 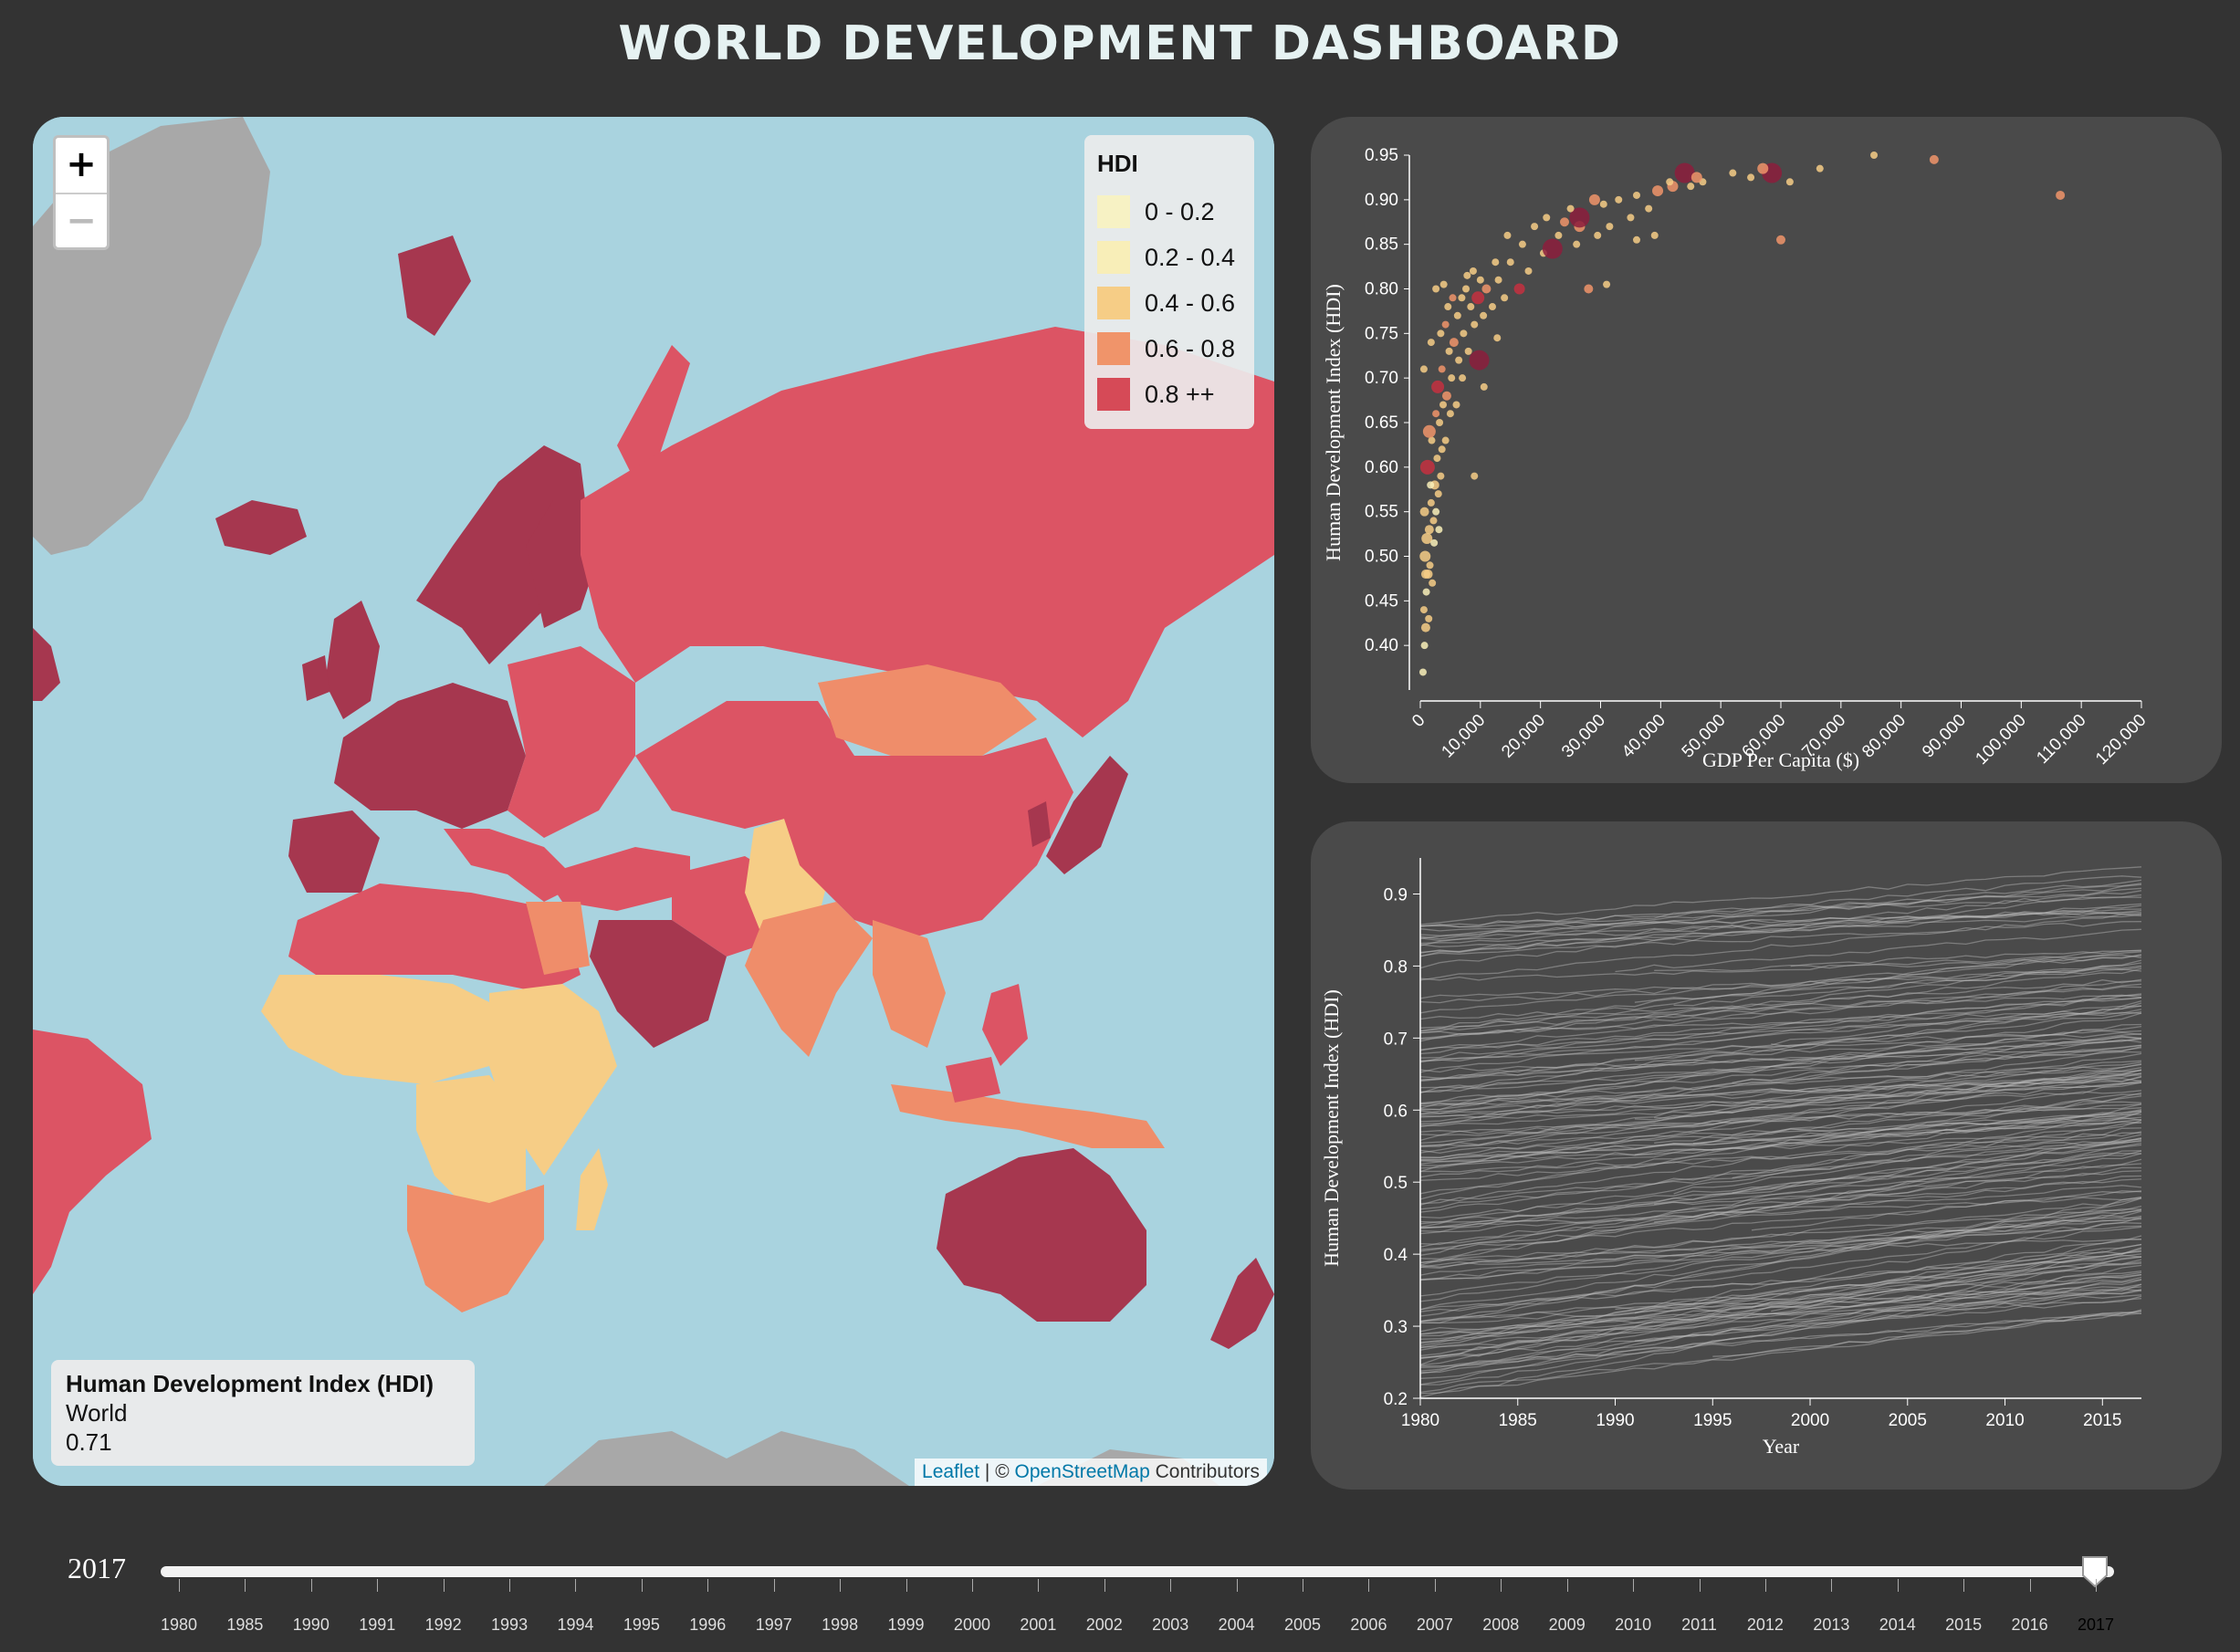 I want to click on slider-year-label: 2017, so click(x=2096, y=1624).